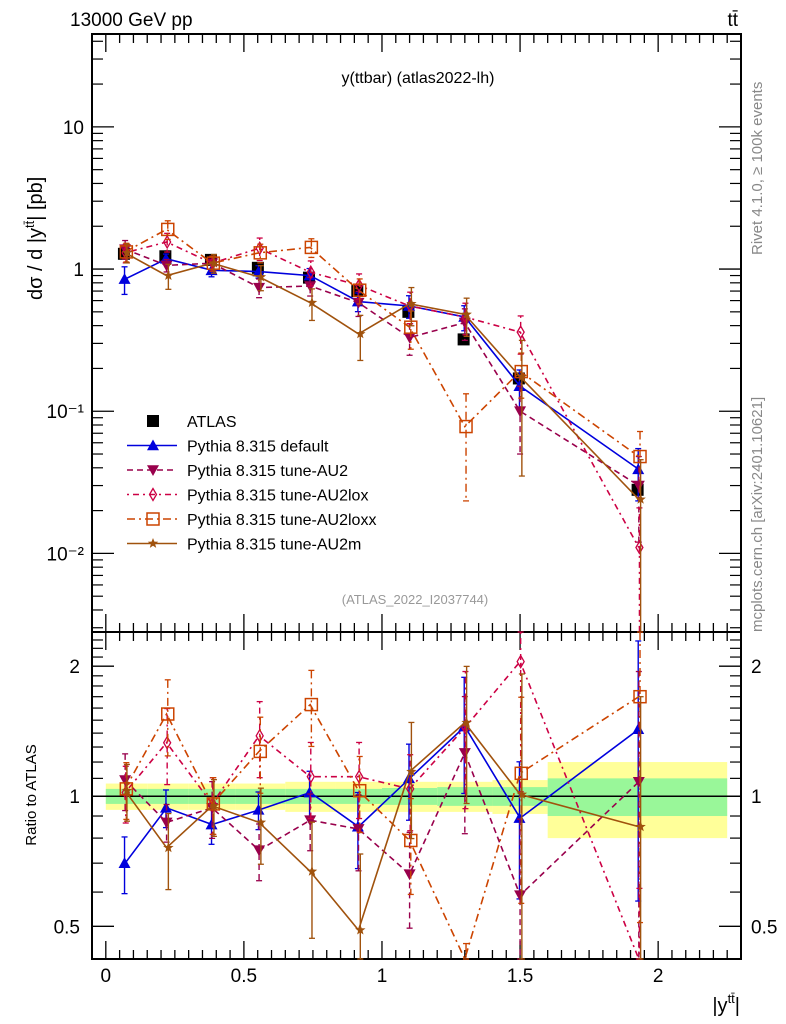 The image size is (786, 1024). I want to click on main-plot-title: y(ttbar) (atlas2022-lh), so click(418, 78).